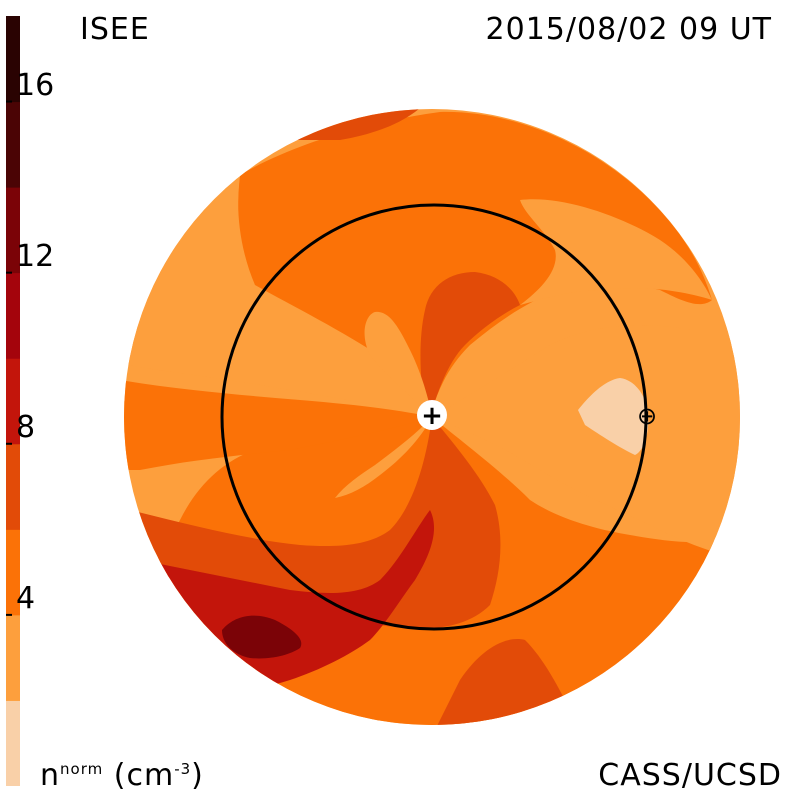 This screenshot has height=800, width=800. I want to click on region-earth-light-patch, so click(613, 416).